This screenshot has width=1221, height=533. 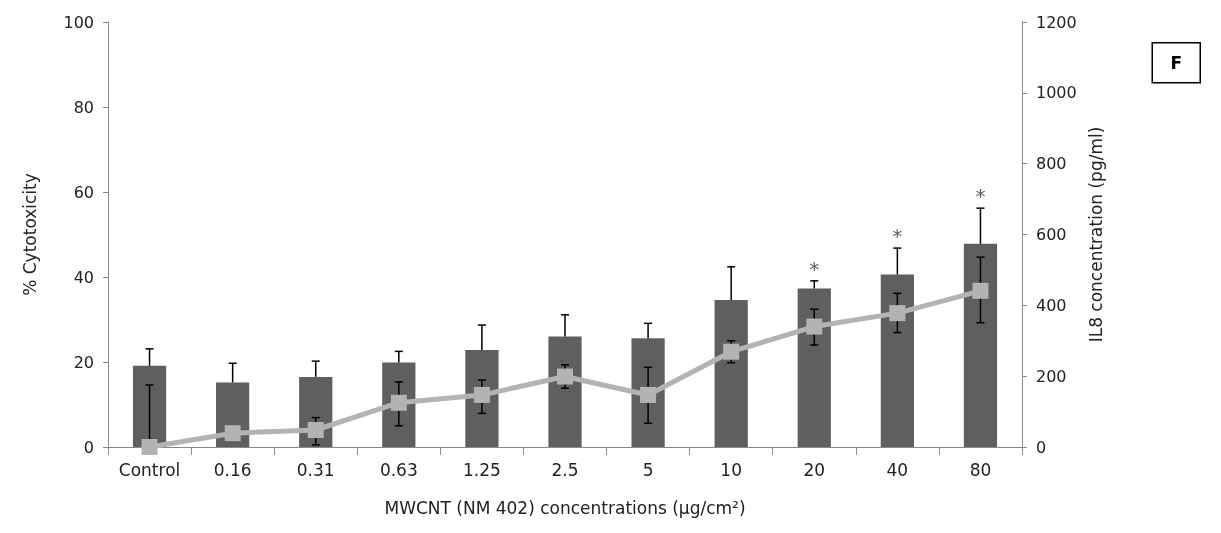 What do you see at coordinates (1096, 234) in the screenshot?
I see `y2-axis-title: IL8 concentration (pg/ml)` at bounding box center [1096, 234].